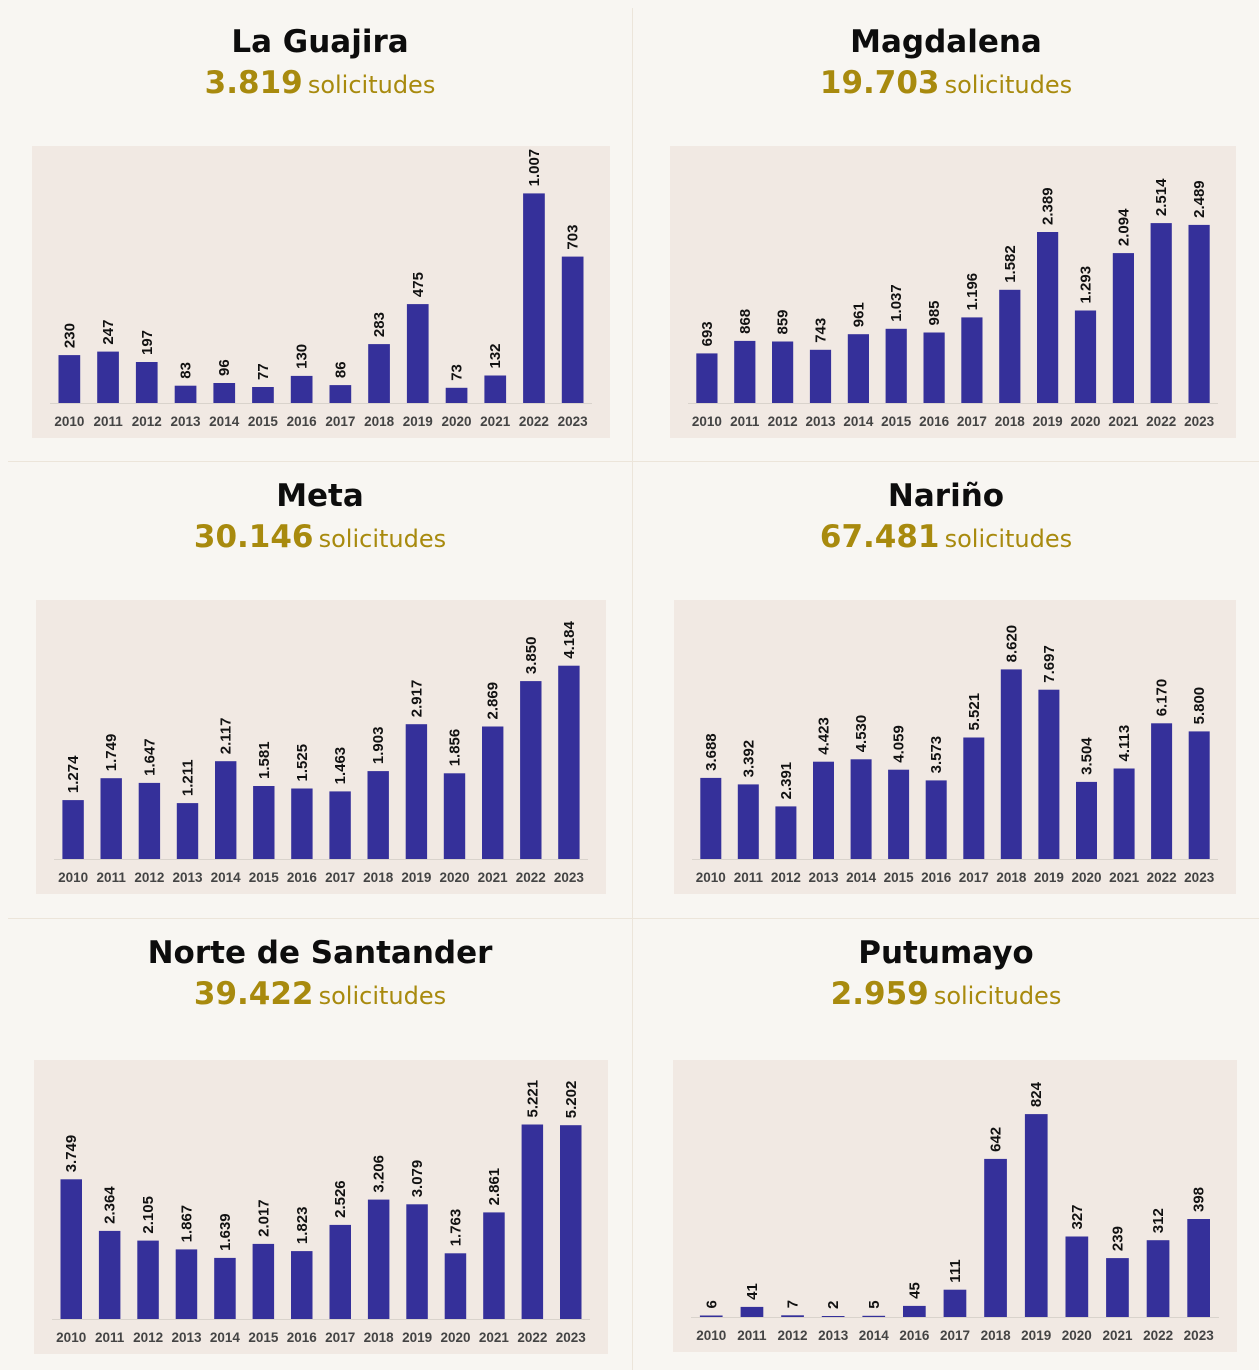 Image resolution: width=1259 pixels, height=1370 pixels. I want to click on data-label: 2.869, so click(493, 701).